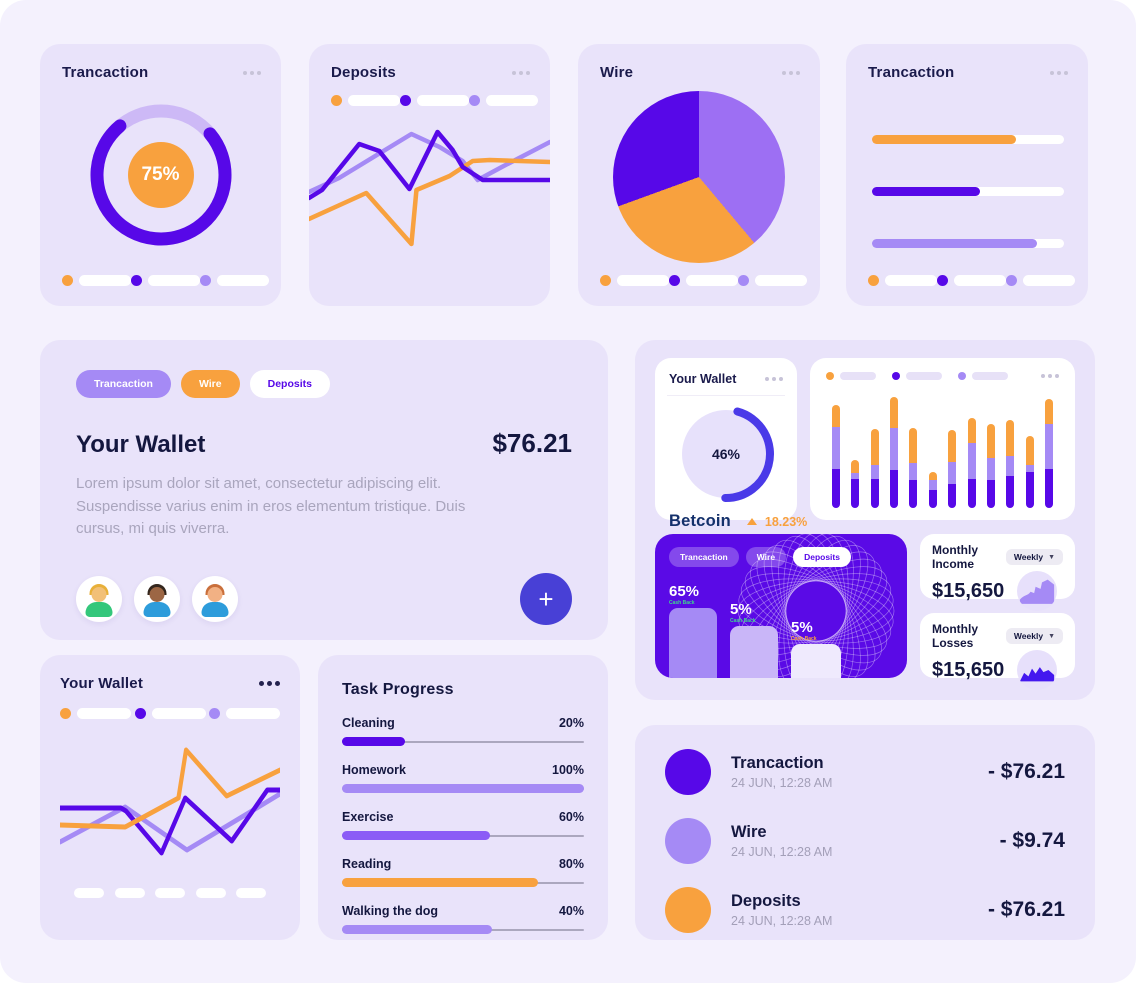 The width and height of the screenshot is (1136, 983). I want to click on transaction-donut-card: Trancaction 75%, so click(160, 175).